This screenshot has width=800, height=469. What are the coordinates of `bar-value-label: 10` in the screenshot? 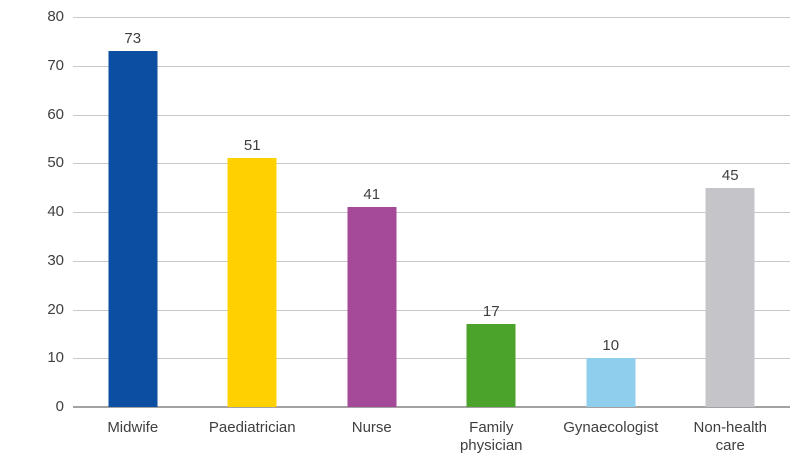 It's located at (611, 346).